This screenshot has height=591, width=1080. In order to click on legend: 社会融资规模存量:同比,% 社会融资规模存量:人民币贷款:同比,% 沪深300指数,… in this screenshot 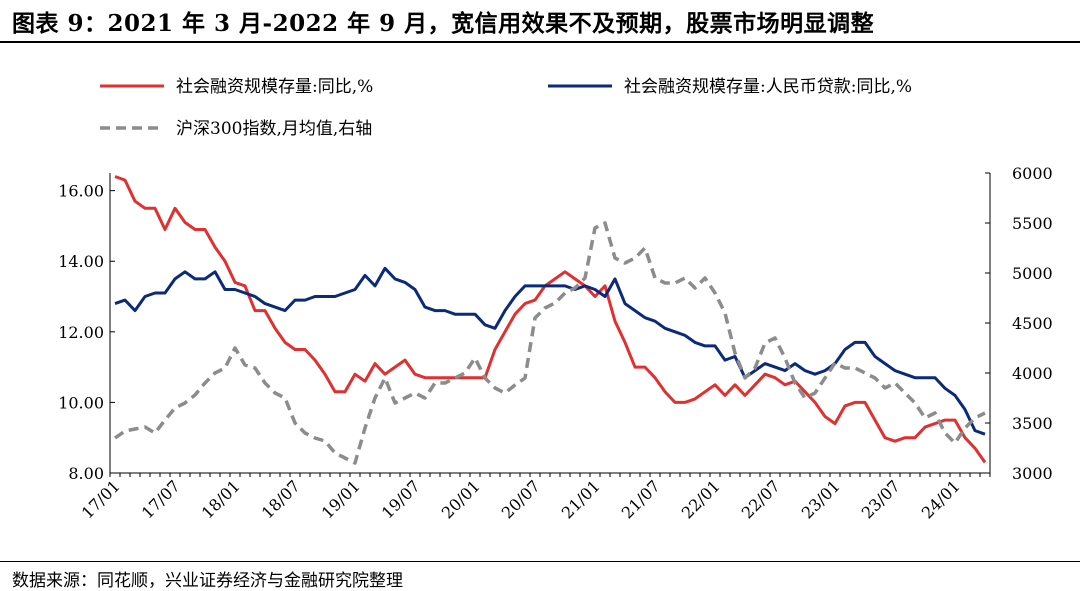, I will do `click(506, 108)`.